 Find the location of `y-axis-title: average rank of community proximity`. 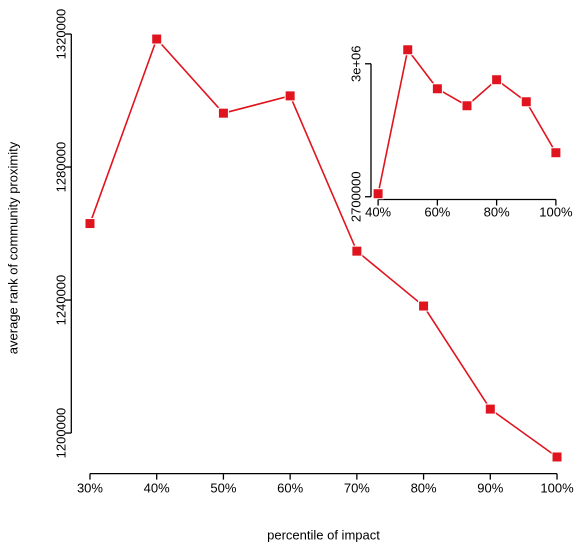

y-axis-title: average rank of community proximity is located at coordinates (12, 247).